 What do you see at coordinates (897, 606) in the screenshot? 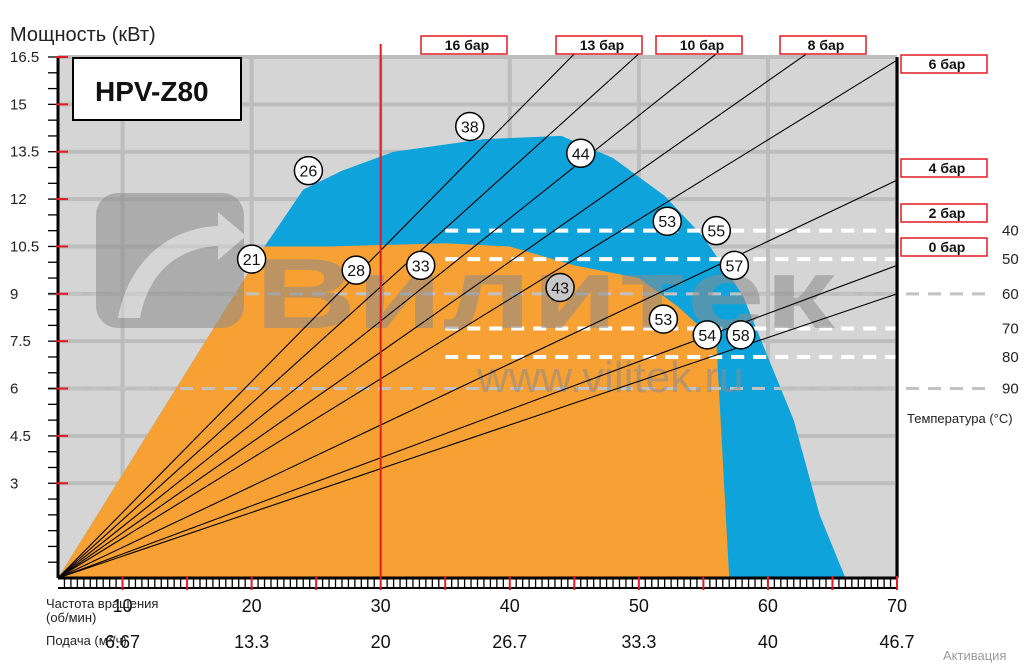
I see `x-tick-label: 70` at bounding box center [897, 606].